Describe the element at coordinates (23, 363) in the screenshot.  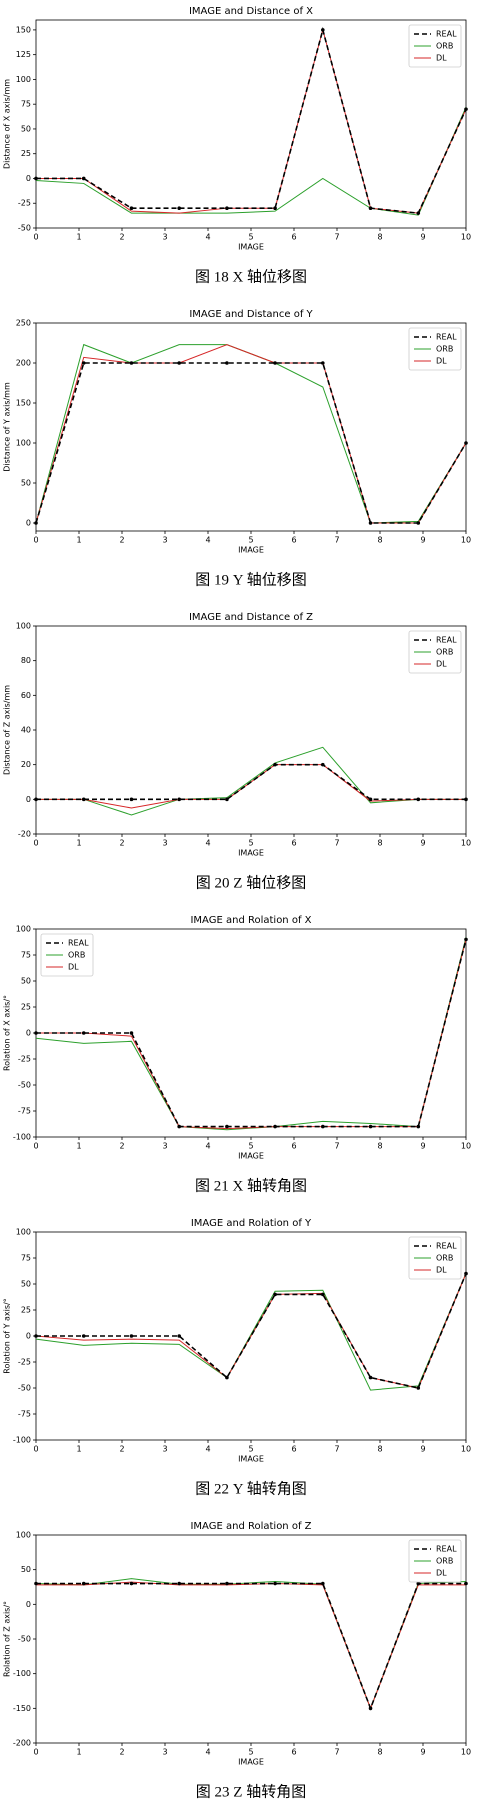
I see `y-tick-label: 200` at that location.